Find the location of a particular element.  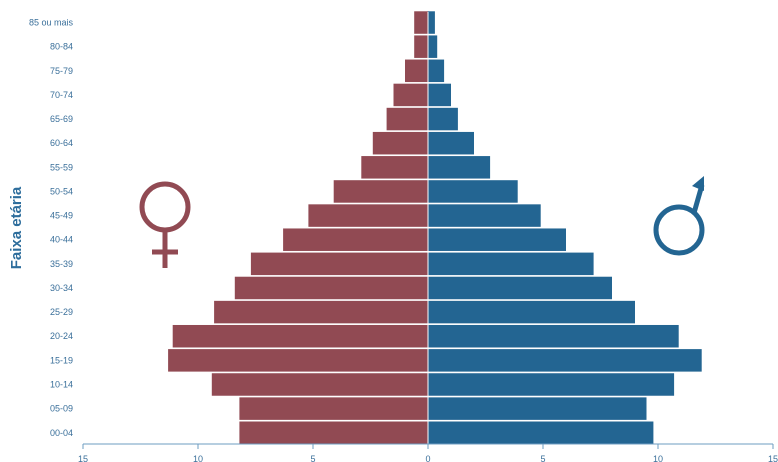

age-label-80-84: 80-84 is located at coordinates (61, 47).